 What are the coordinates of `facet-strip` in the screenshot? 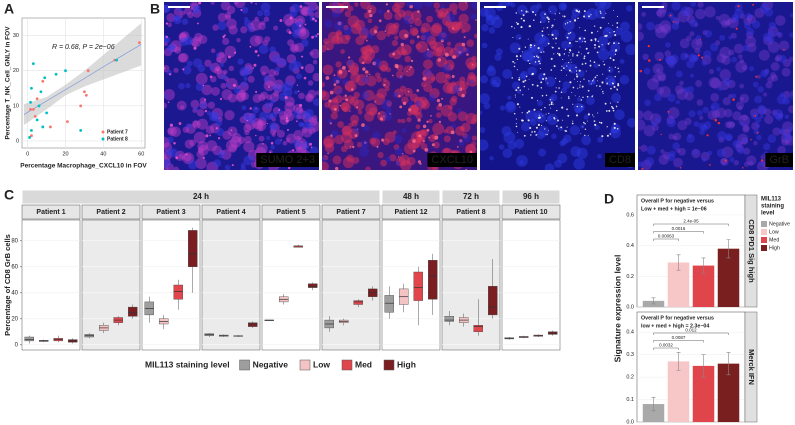 It's located at (531, 212).